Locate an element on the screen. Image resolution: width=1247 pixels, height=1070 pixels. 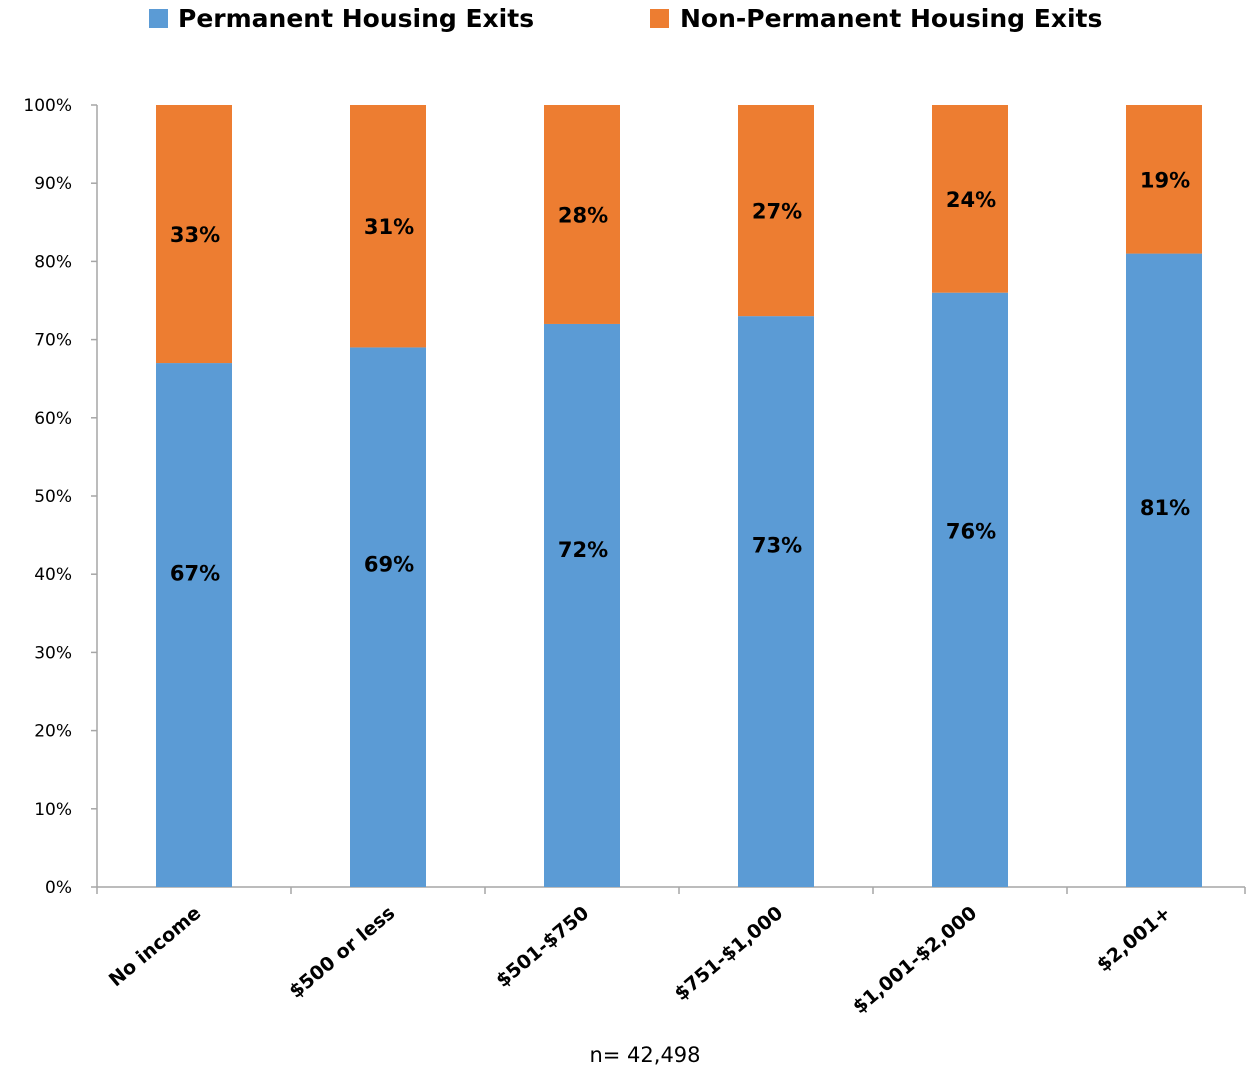
data-label-non-permanent: 27% is located at coordinates (777, 212).